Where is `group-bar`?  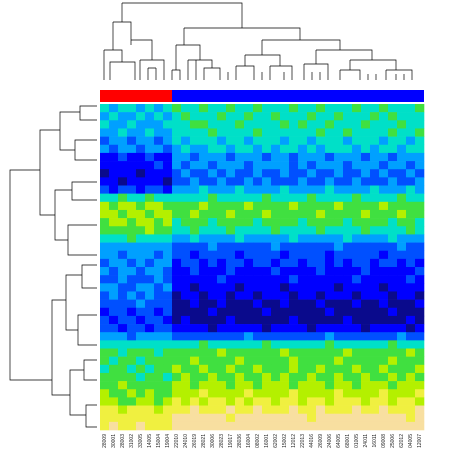 group-bar is located at coordinates (136, 96).